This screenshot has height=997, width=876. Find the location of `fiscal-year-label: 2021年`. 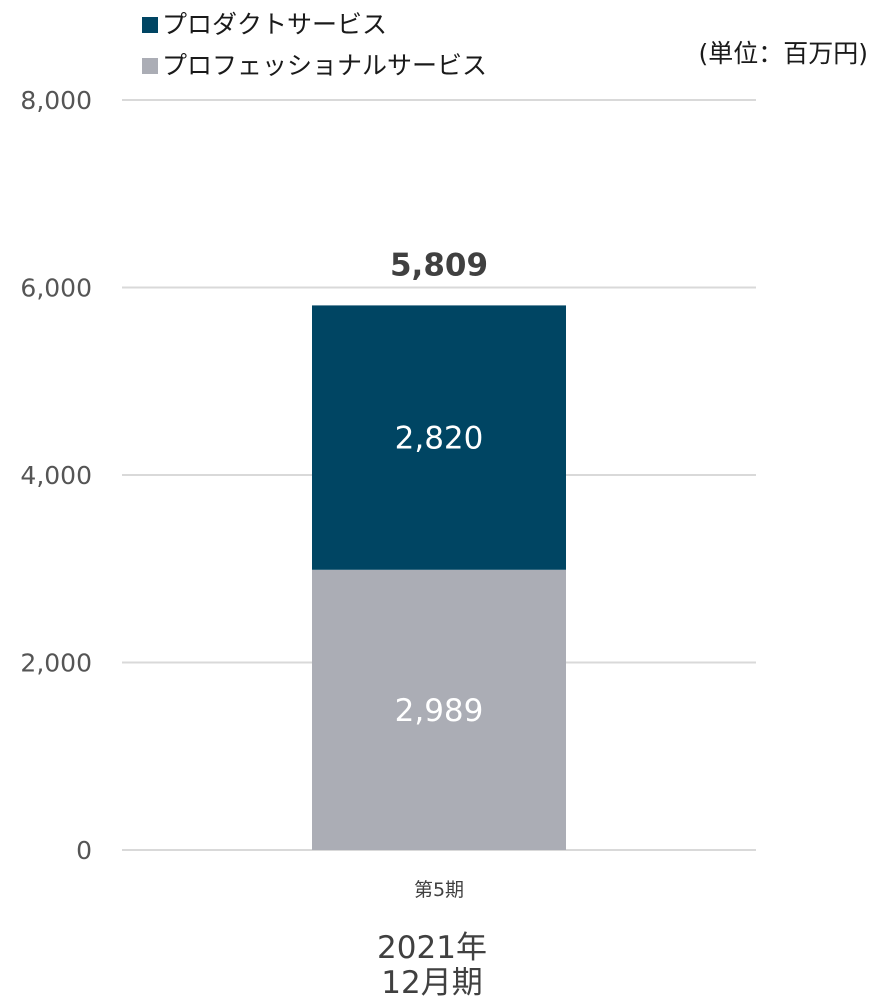

fiscal-year-label: 2021年 is located at coordinates (432, 948).